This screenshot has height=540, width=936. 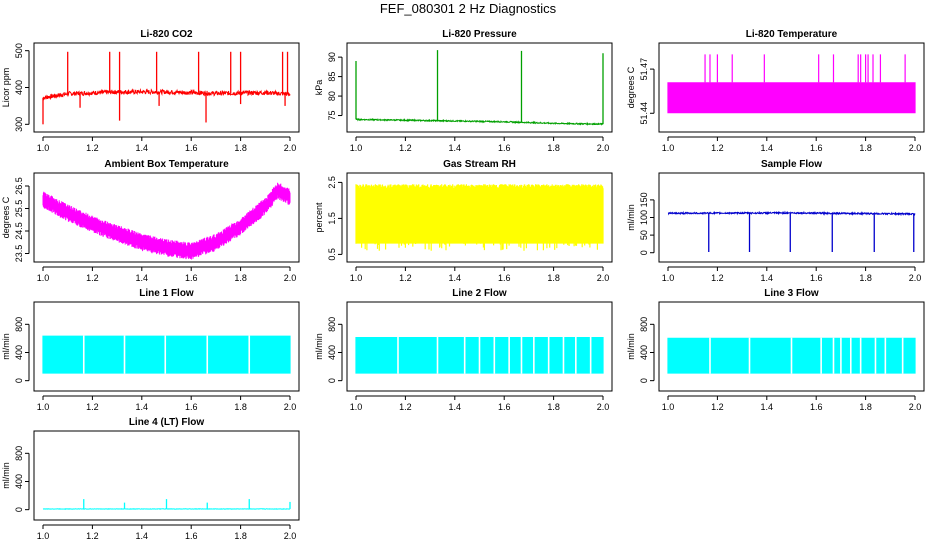 What do you see at coordinates (479, 164) in the screenshot?
I see `panel-title-gas-stream-rh: Gas Stream RH` at bounding box center [479, 164].